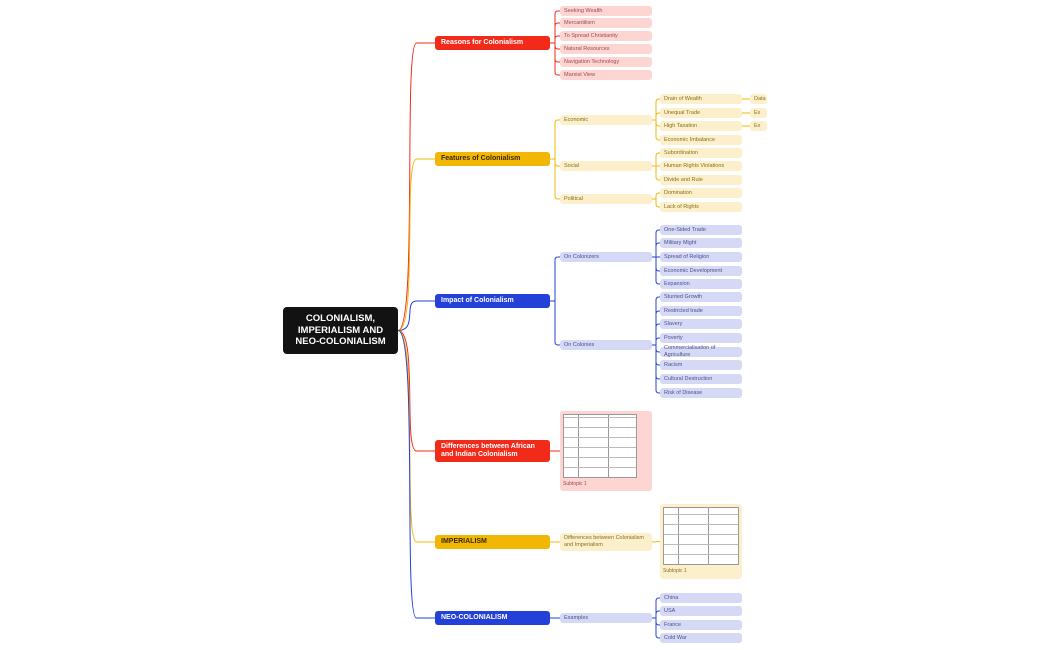  What do you see at coordinates (701, 140) in the screenshot?
I see `subtopic: Economic Imbalance` at bounding box center [701, 140].